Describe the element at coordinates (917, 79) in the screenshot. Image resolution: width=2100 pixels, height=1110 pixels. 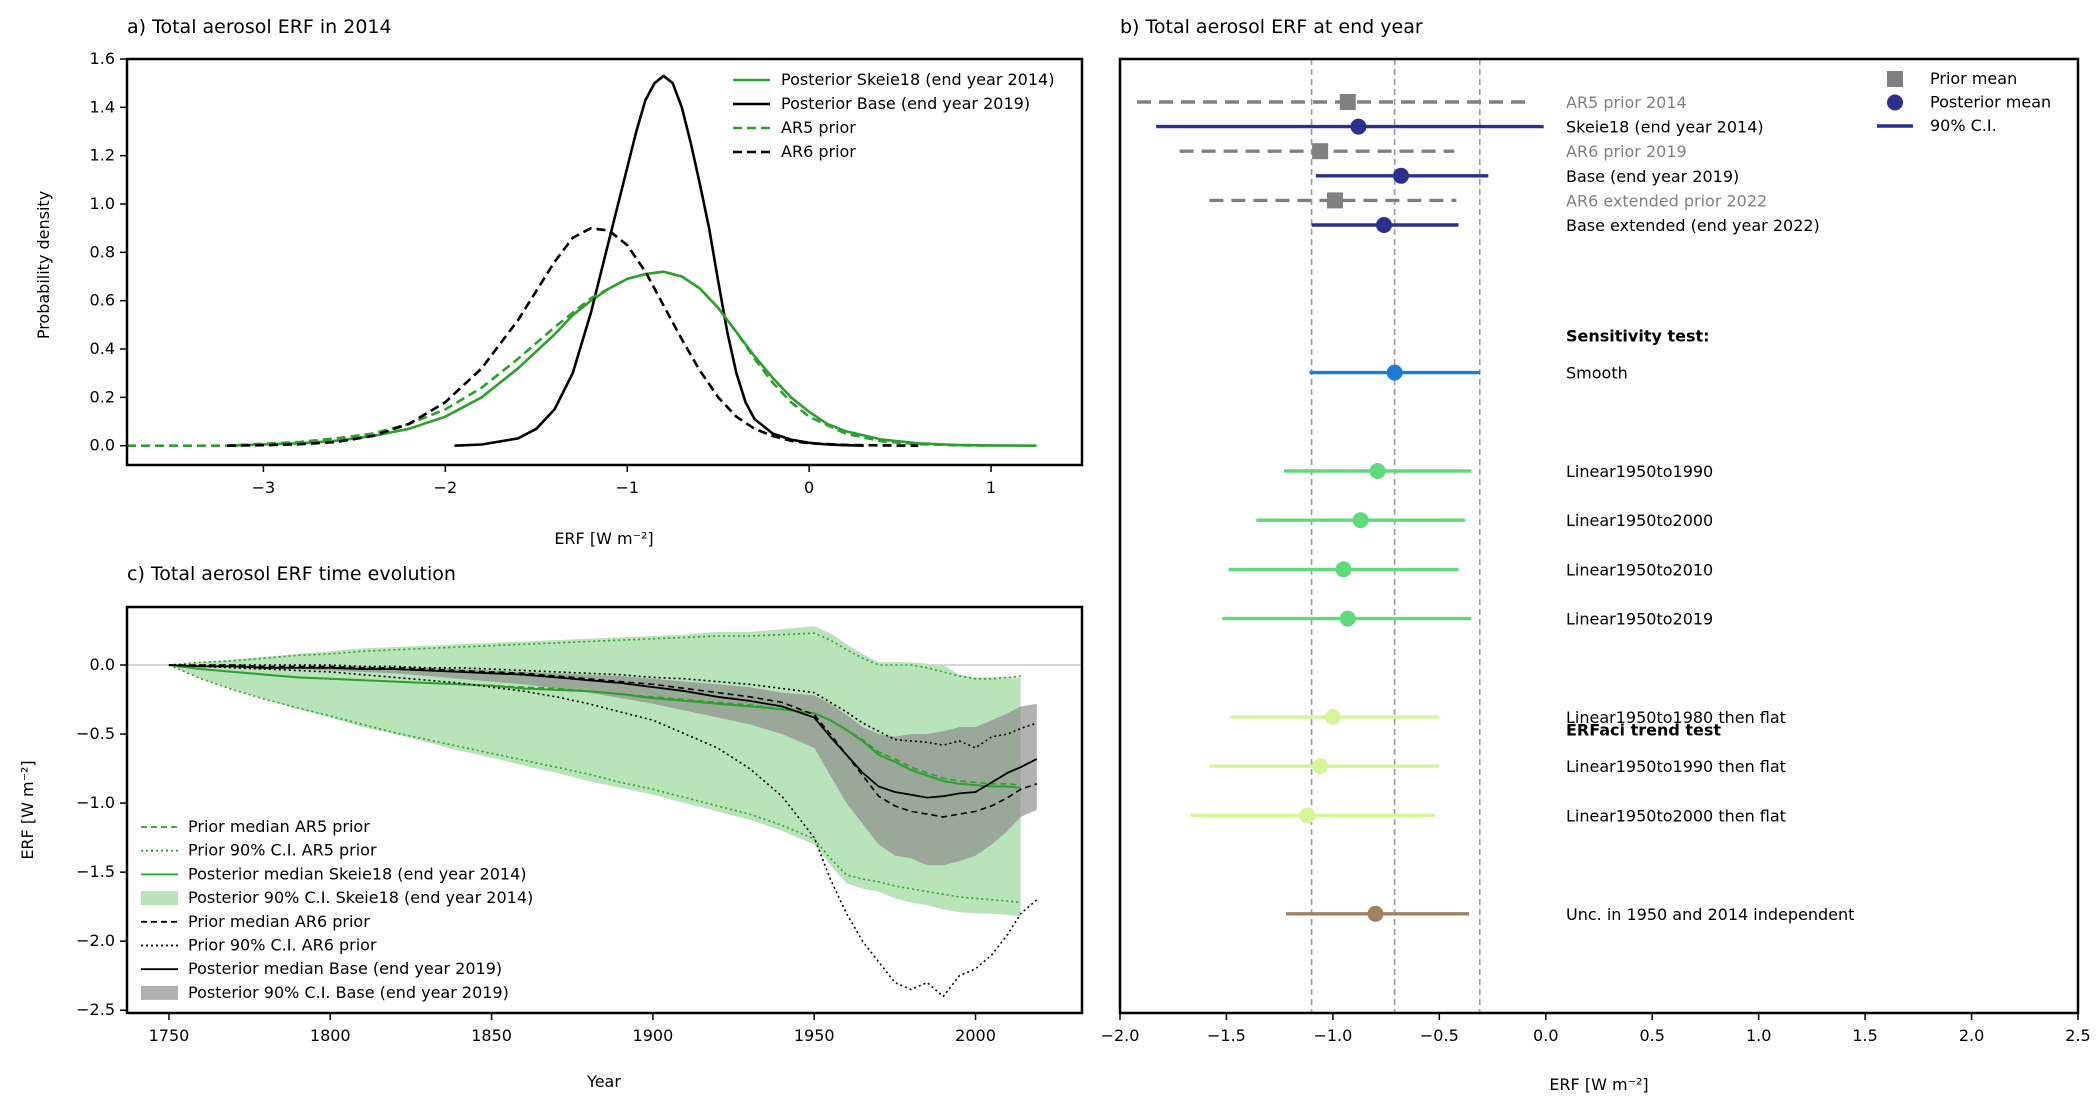
I see `legend-label: Posterior Skeie18 (end year 2014)` at that location.